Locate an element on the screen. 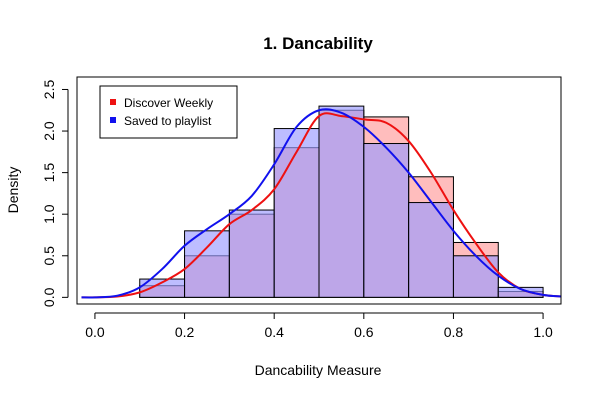 This screenshot has height=400, width=600. y-tick-label: 2.0 is located at coordinates (49, 131).